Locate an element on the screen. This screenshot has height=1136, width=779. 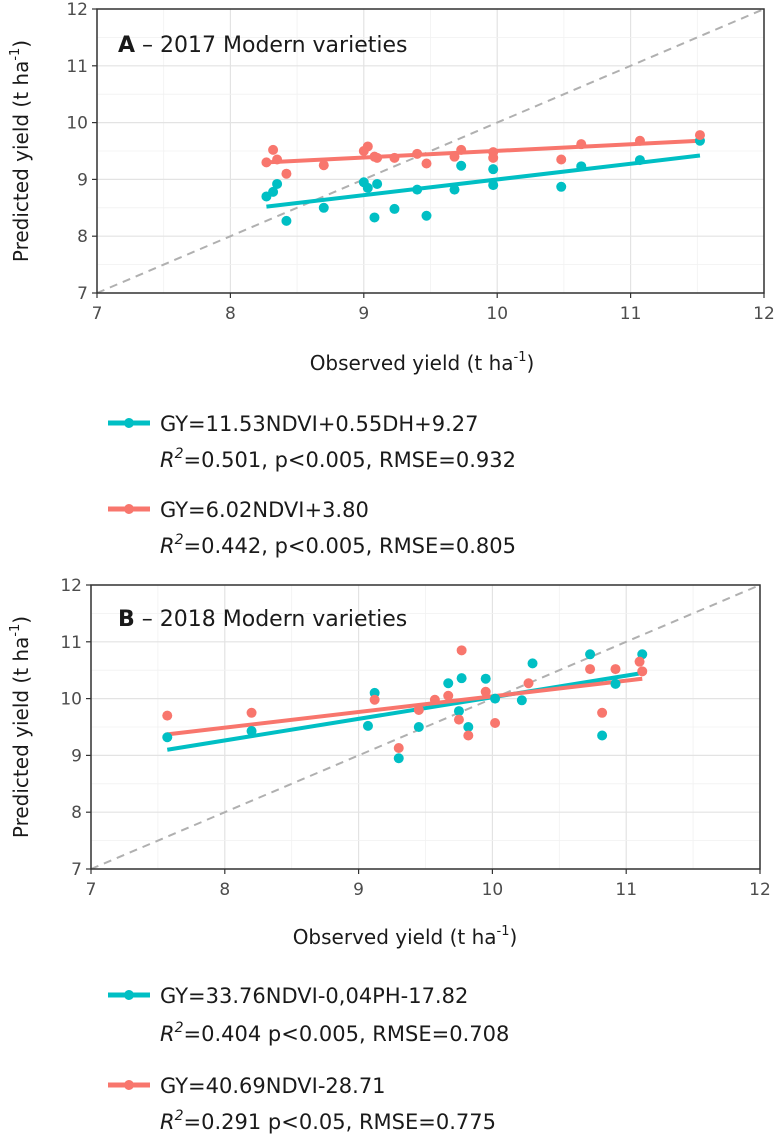
panel-a-legend-key-salmon is located at coordinates (129, 509).